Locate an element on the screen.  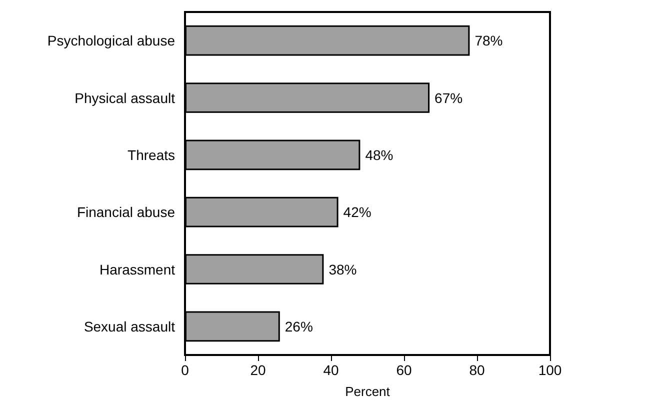
x-axis-title: Percent is located at coordinates (367, 391).